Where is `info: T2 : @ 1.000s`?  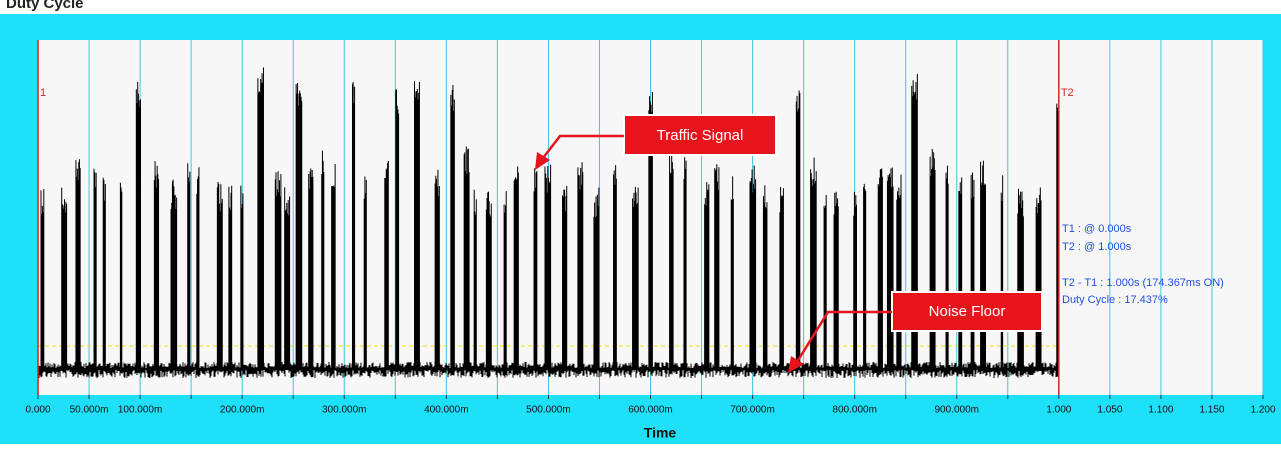 info: T2 : @ 1.000s is located at coordinates (1097, 247).